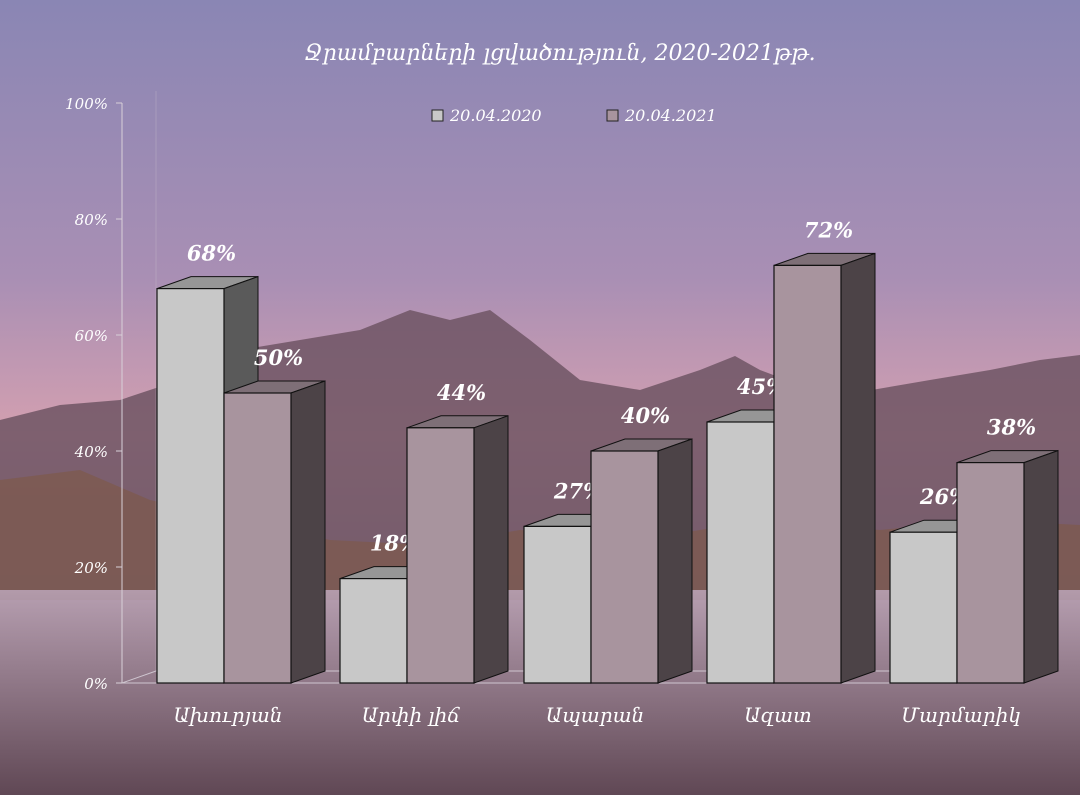  What do you see at coordinates (559, 53) in the screenshot?
I see `chart-title: Ջրամբարների լցվածություն, 2020-2021թթ.` at bounding box center [559, 53].